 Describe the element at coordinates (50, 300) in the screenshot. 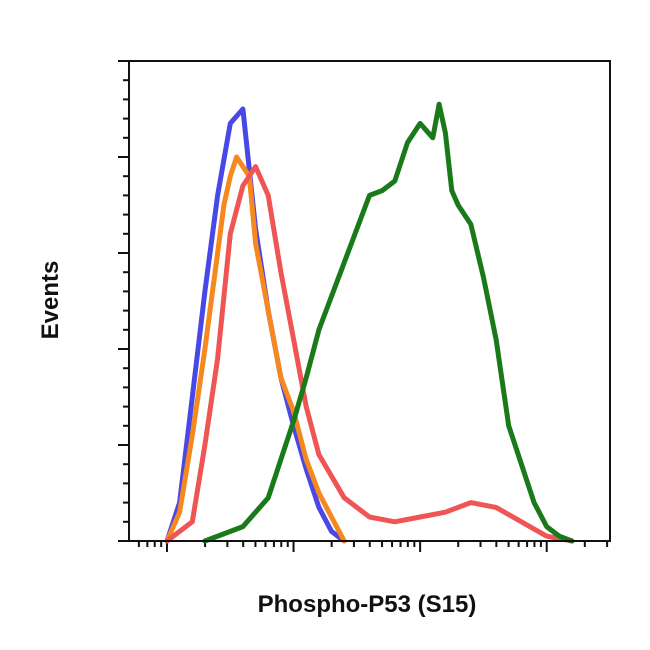

I see `y-axis-title: Events` at that location.